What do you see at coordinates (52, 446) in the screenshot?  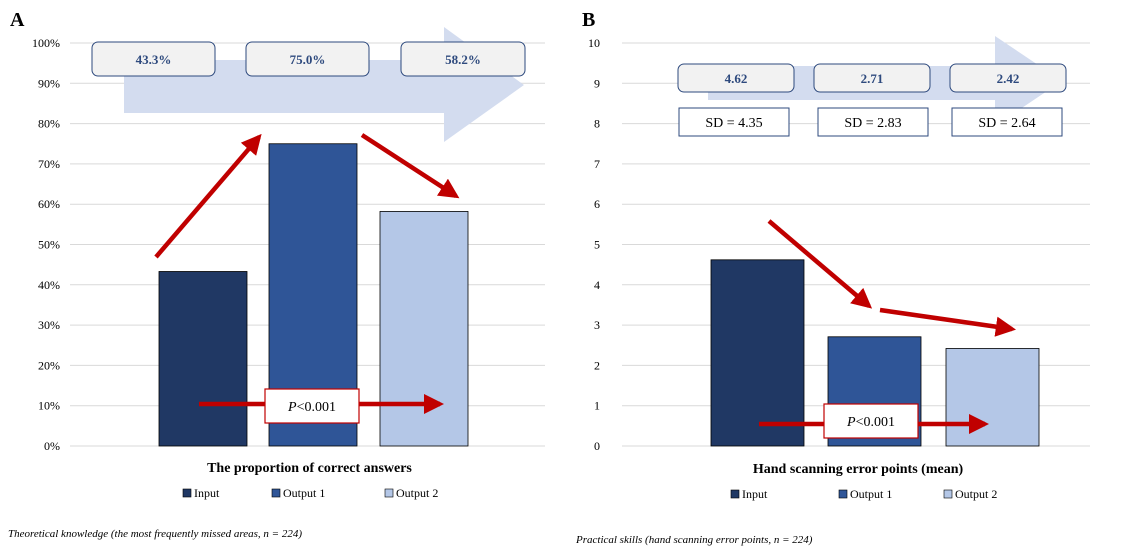 I see `y-tick-label: 0%` at bounding box center [52, 446].